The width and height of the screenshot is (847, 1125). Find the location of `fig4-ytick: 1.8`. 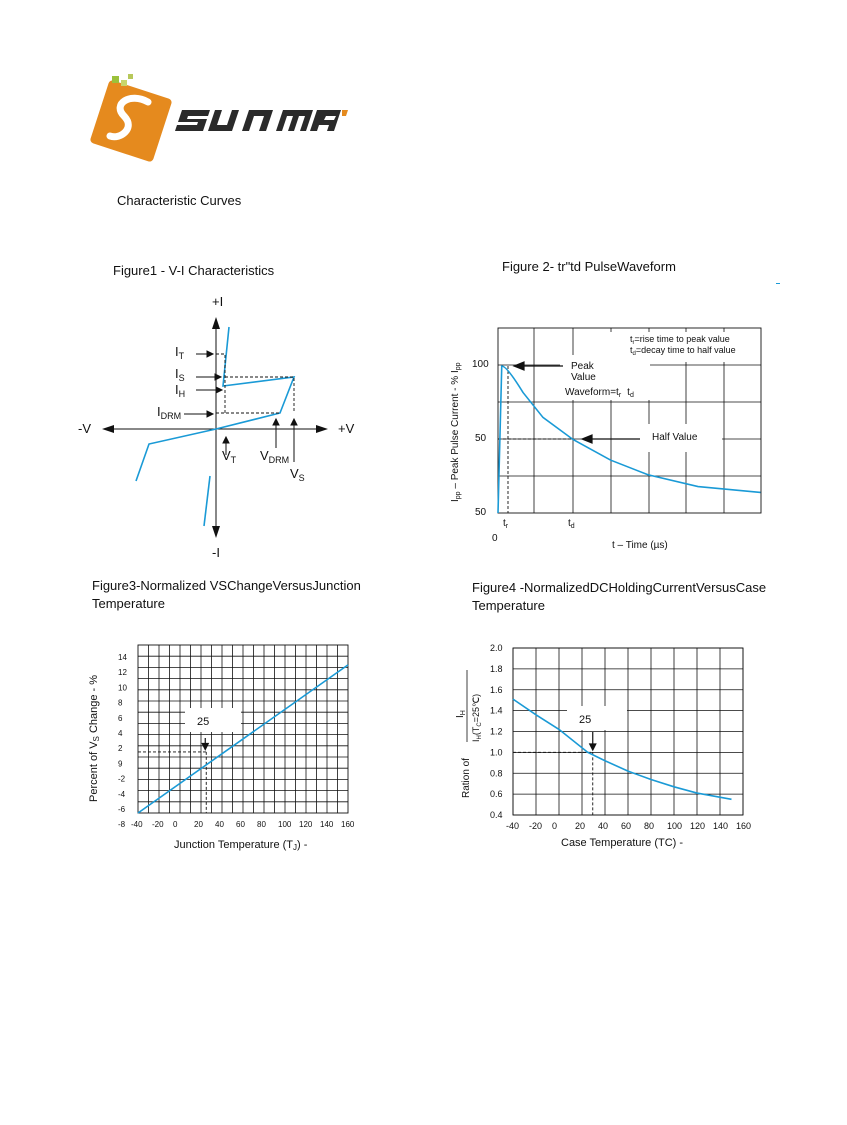

fig4-ytick: 1.8 is located at coordinates (496, 669).